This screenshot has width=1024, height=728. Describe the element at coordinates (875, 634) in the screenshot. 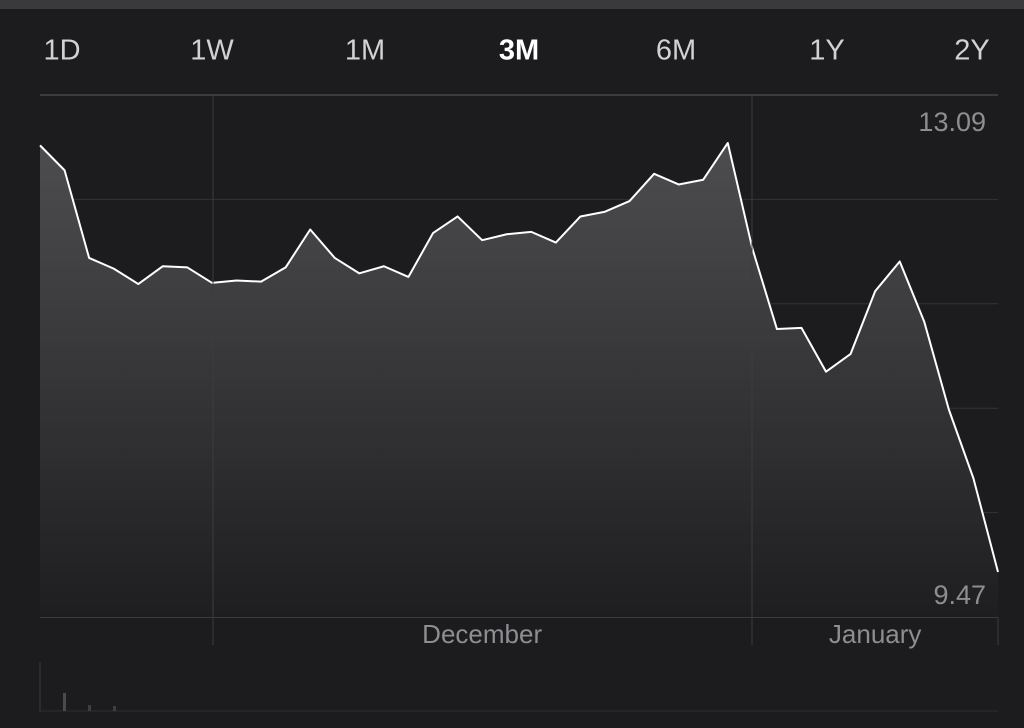

I see `x-tick-label: January` at that location.